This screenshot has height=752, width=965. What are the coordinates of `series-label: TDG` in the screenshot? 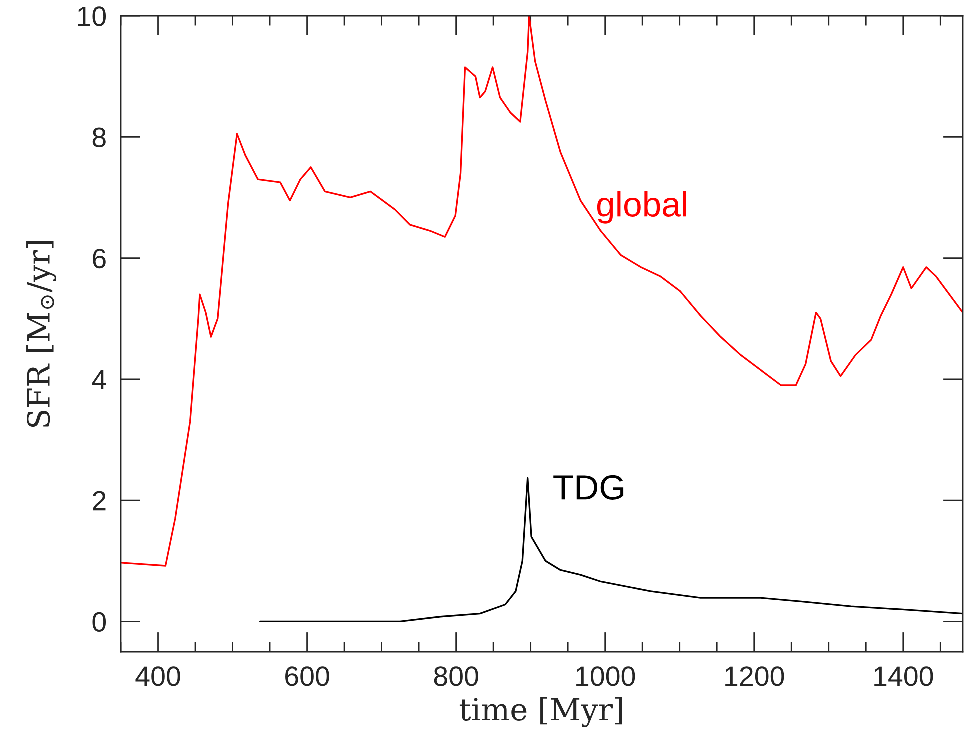 It's located at (589, 487).